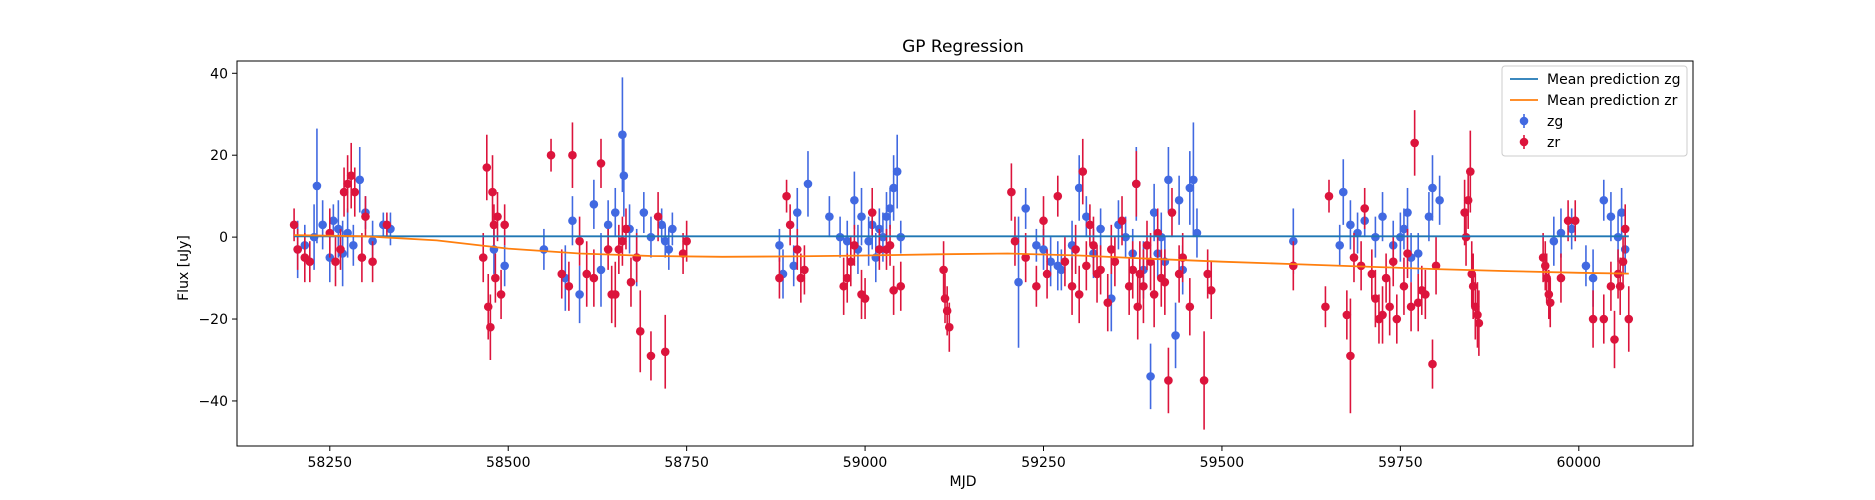 The height and width of the screenshot is (500, 1875). Describe the element at coordinates (1594, 111) in the screenshot. I see `legend: Mean prediction zg Mean prediction zr zg zr` at that location.